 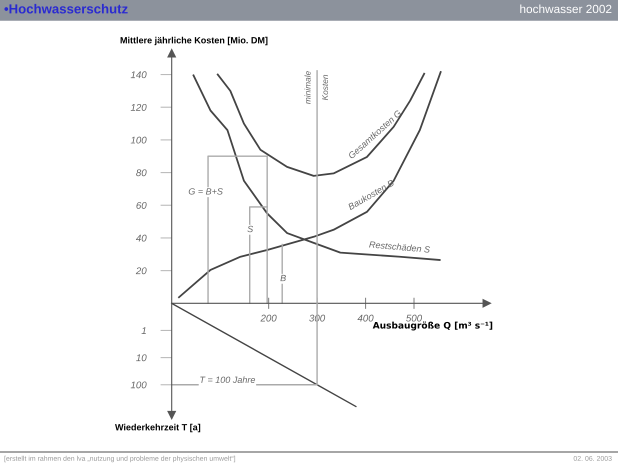 I want to click on y-axis-title: Wiederkehrzeit T [a], so click(x=157, y=428).